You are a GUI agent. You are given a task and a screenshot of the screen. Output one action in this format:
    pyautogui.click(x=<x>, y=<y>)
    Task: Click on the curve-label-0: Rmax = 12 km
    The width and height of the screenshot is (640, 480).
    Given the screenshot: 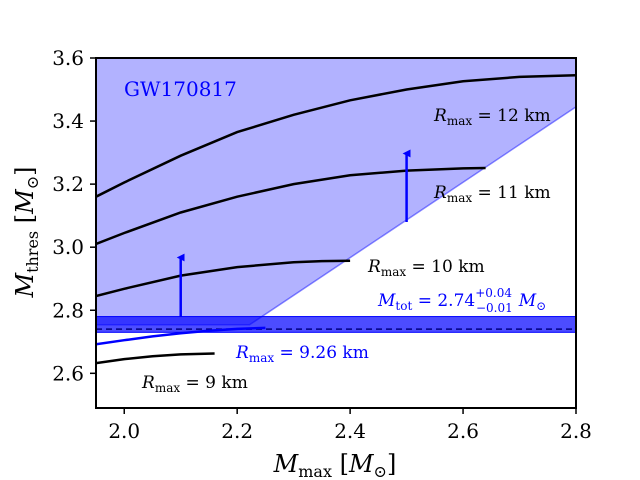 What is the action you would take?
    pyautogui.click(x=492, y=117)
    